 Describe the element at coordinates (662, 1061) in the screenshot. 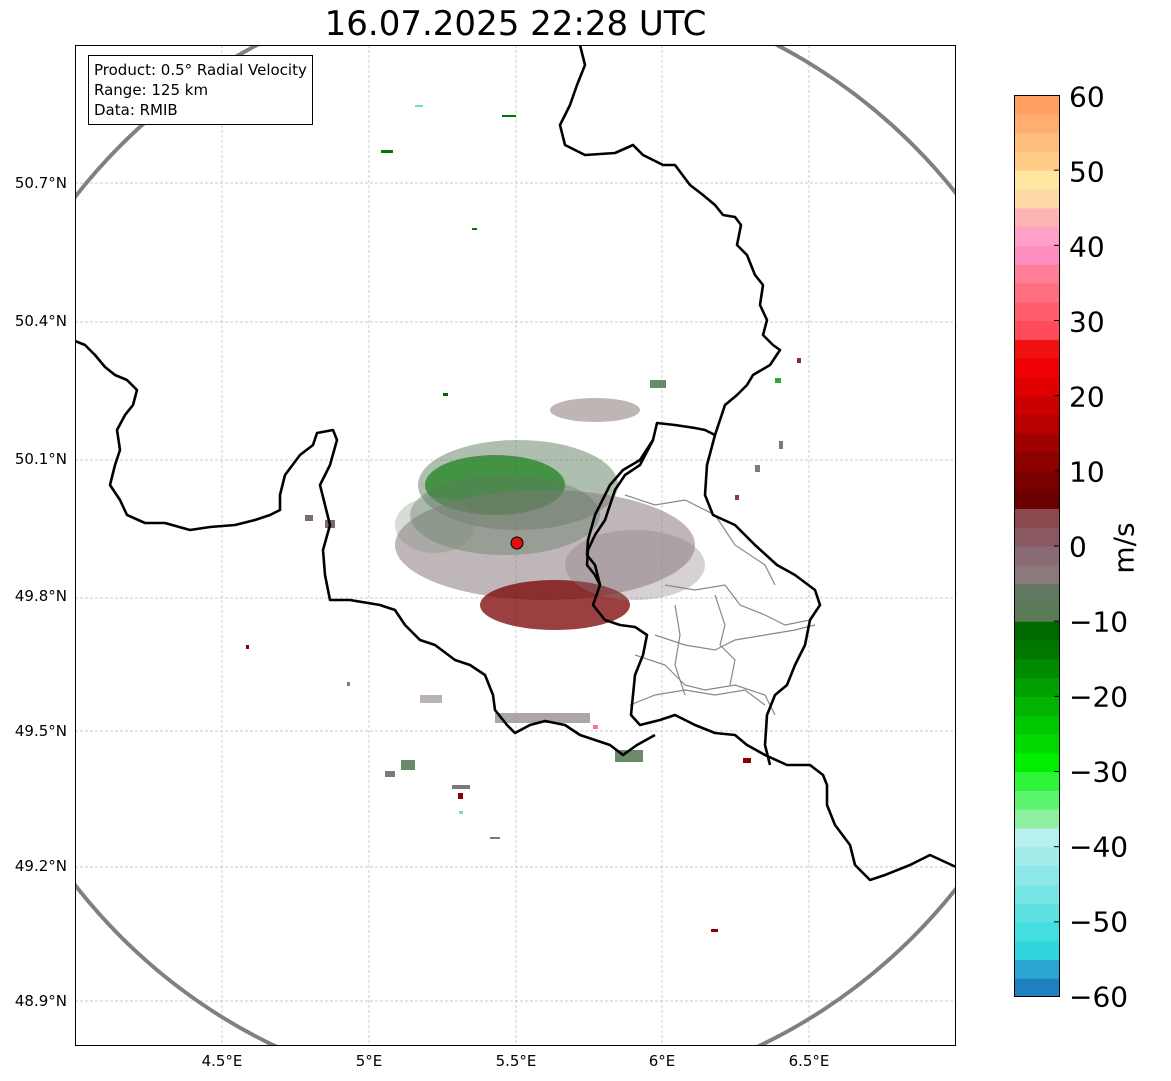

I see `lon-label-6: 6°E` at that location.